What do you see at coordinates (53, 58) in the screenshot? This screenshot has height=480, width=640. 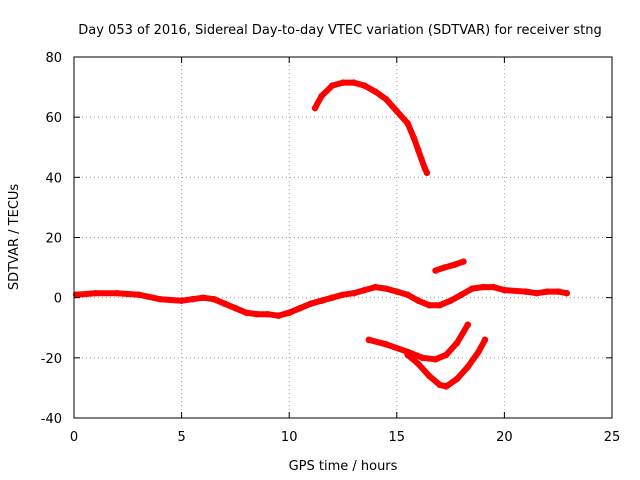 I see `y-tick-label: 80` at bounding box center [53, 58].